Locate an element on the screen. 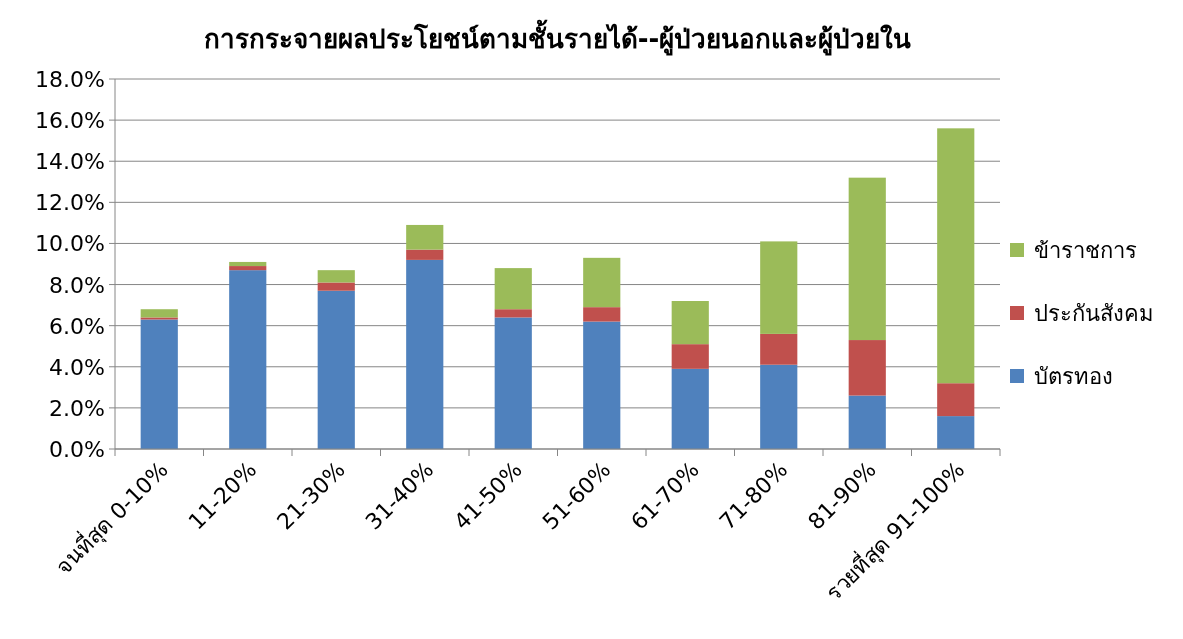 The height and width of the screenshot is (639, 1183). y-tick-label: 18.0% is located at coordinates (70, 79).